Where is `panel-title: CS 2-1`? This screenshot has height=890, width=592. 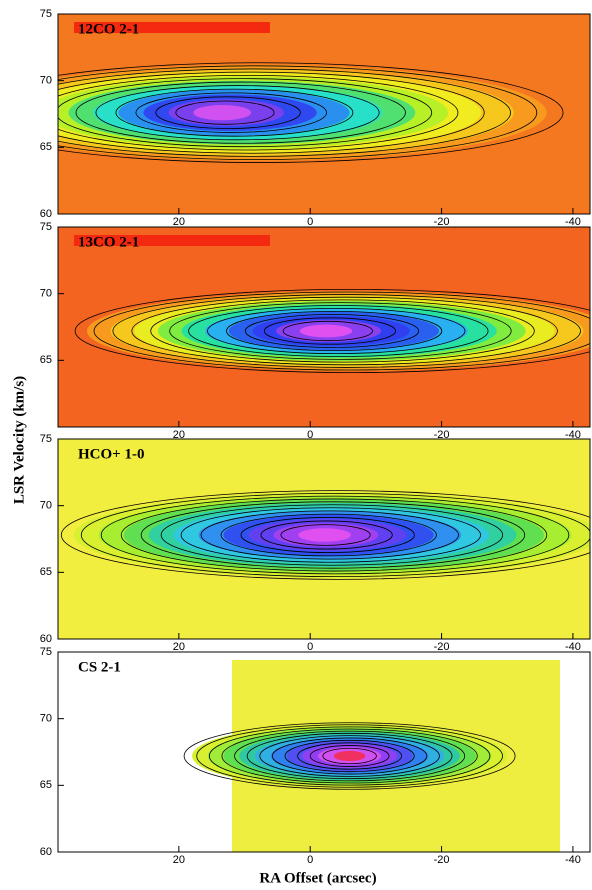 panel-title: CS 2-1 is located at coordinates (99, 667).